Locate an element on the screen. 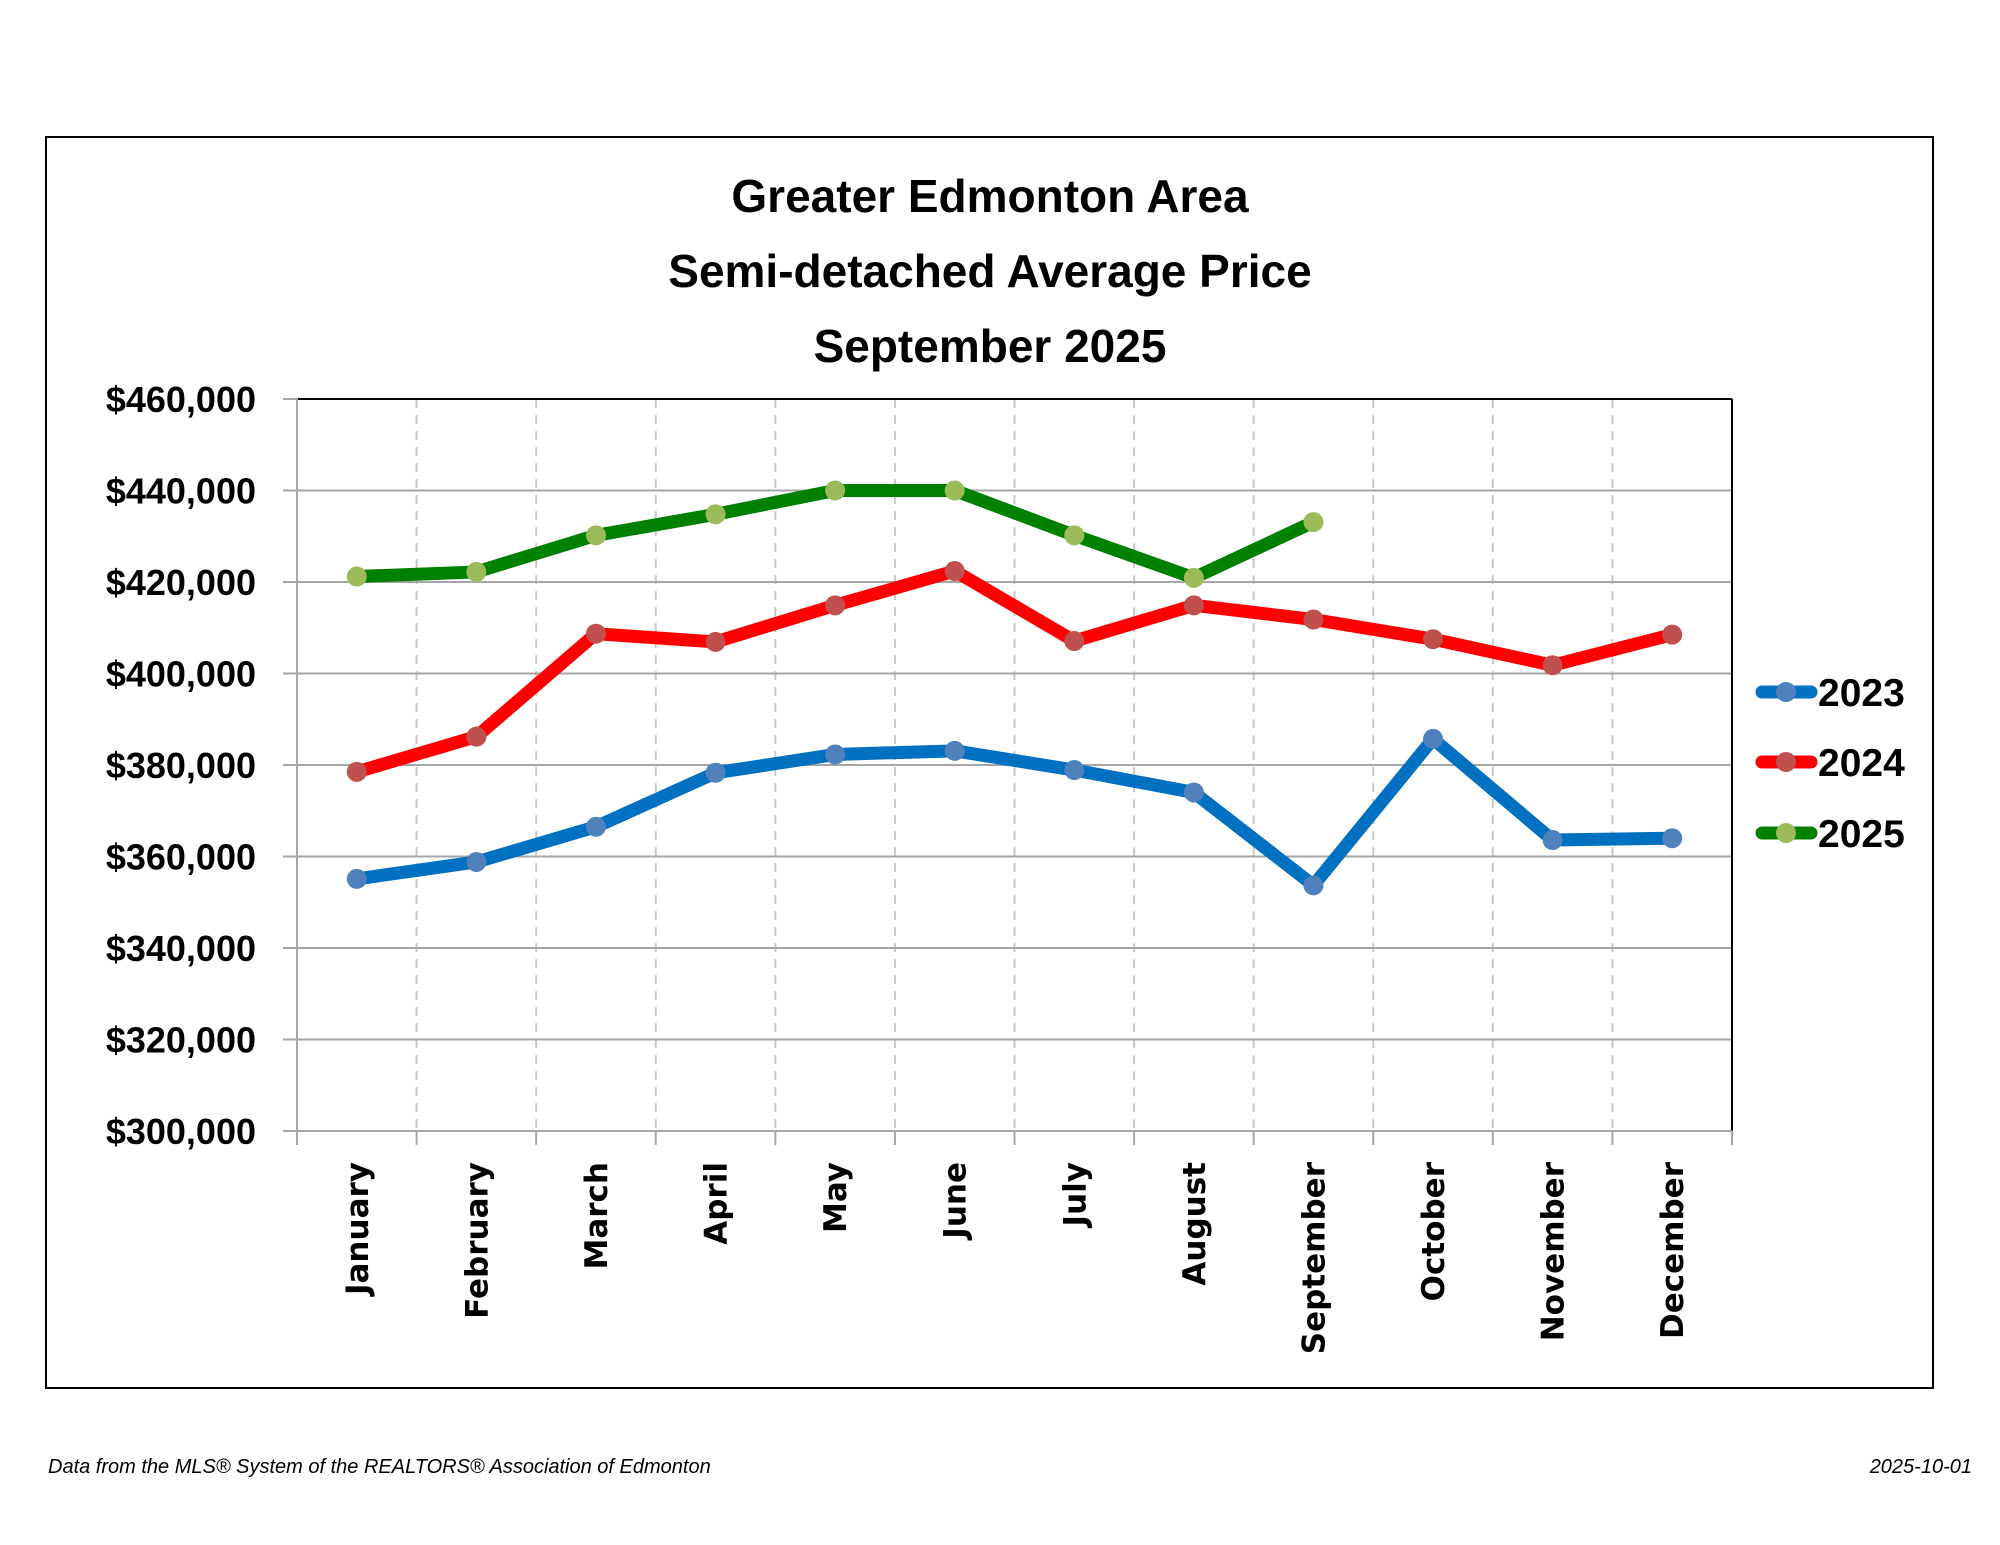 The width and height of the screenshot is (2000, 1545). data-point-2024-june is located at coordinates (954, 571).